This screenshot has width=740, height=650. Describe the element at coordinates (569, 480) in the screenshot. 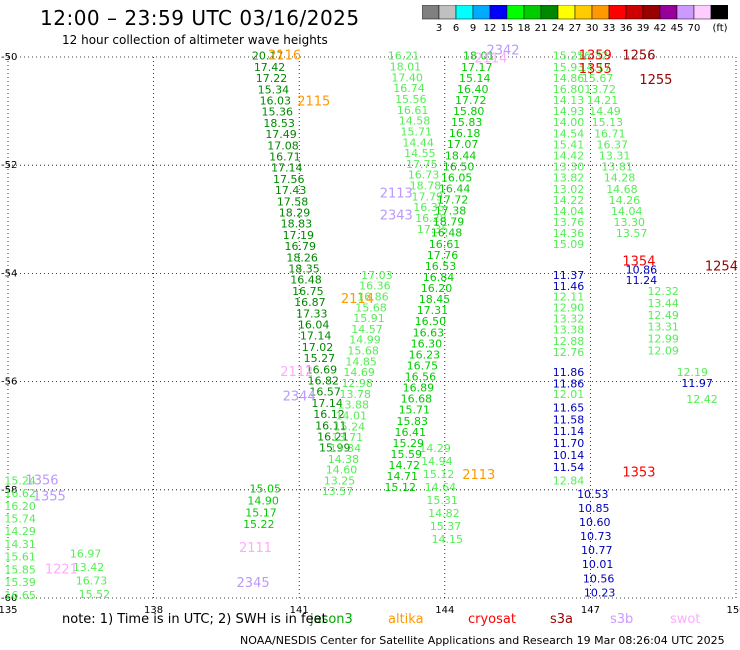

I see `track-lg-s3a-e: 12.84` at that location.